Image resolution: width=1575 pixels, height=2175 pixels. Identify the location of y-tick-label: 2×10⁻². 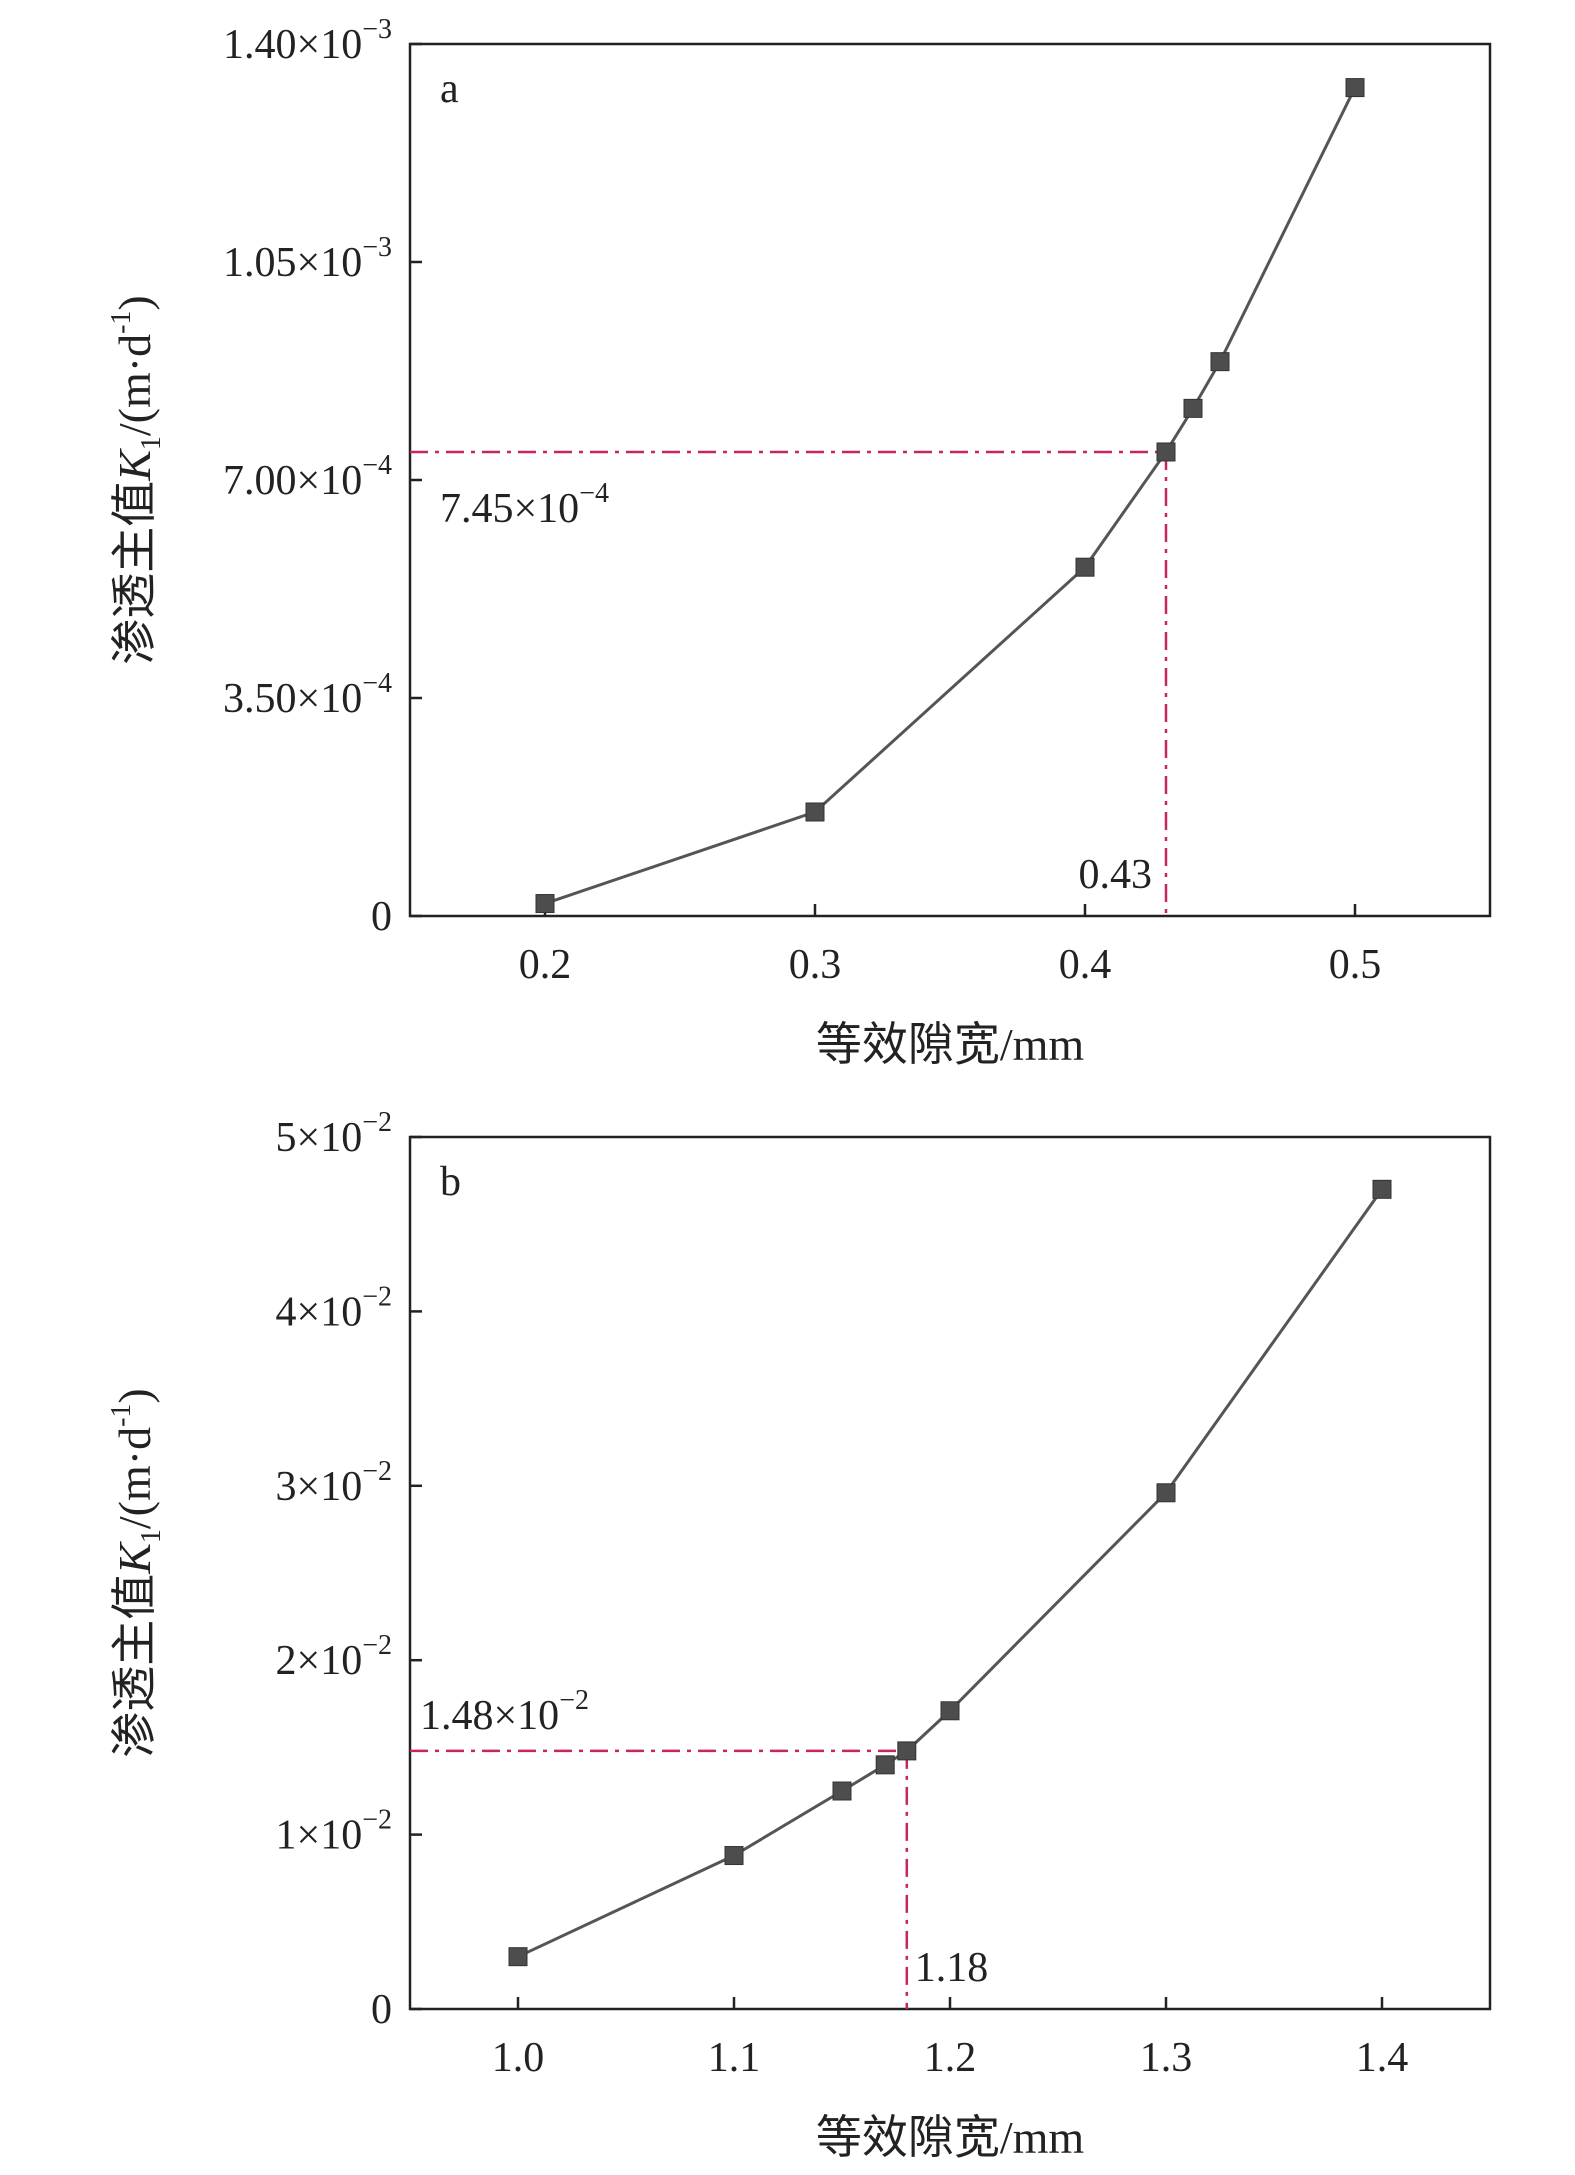
(334, 1657).